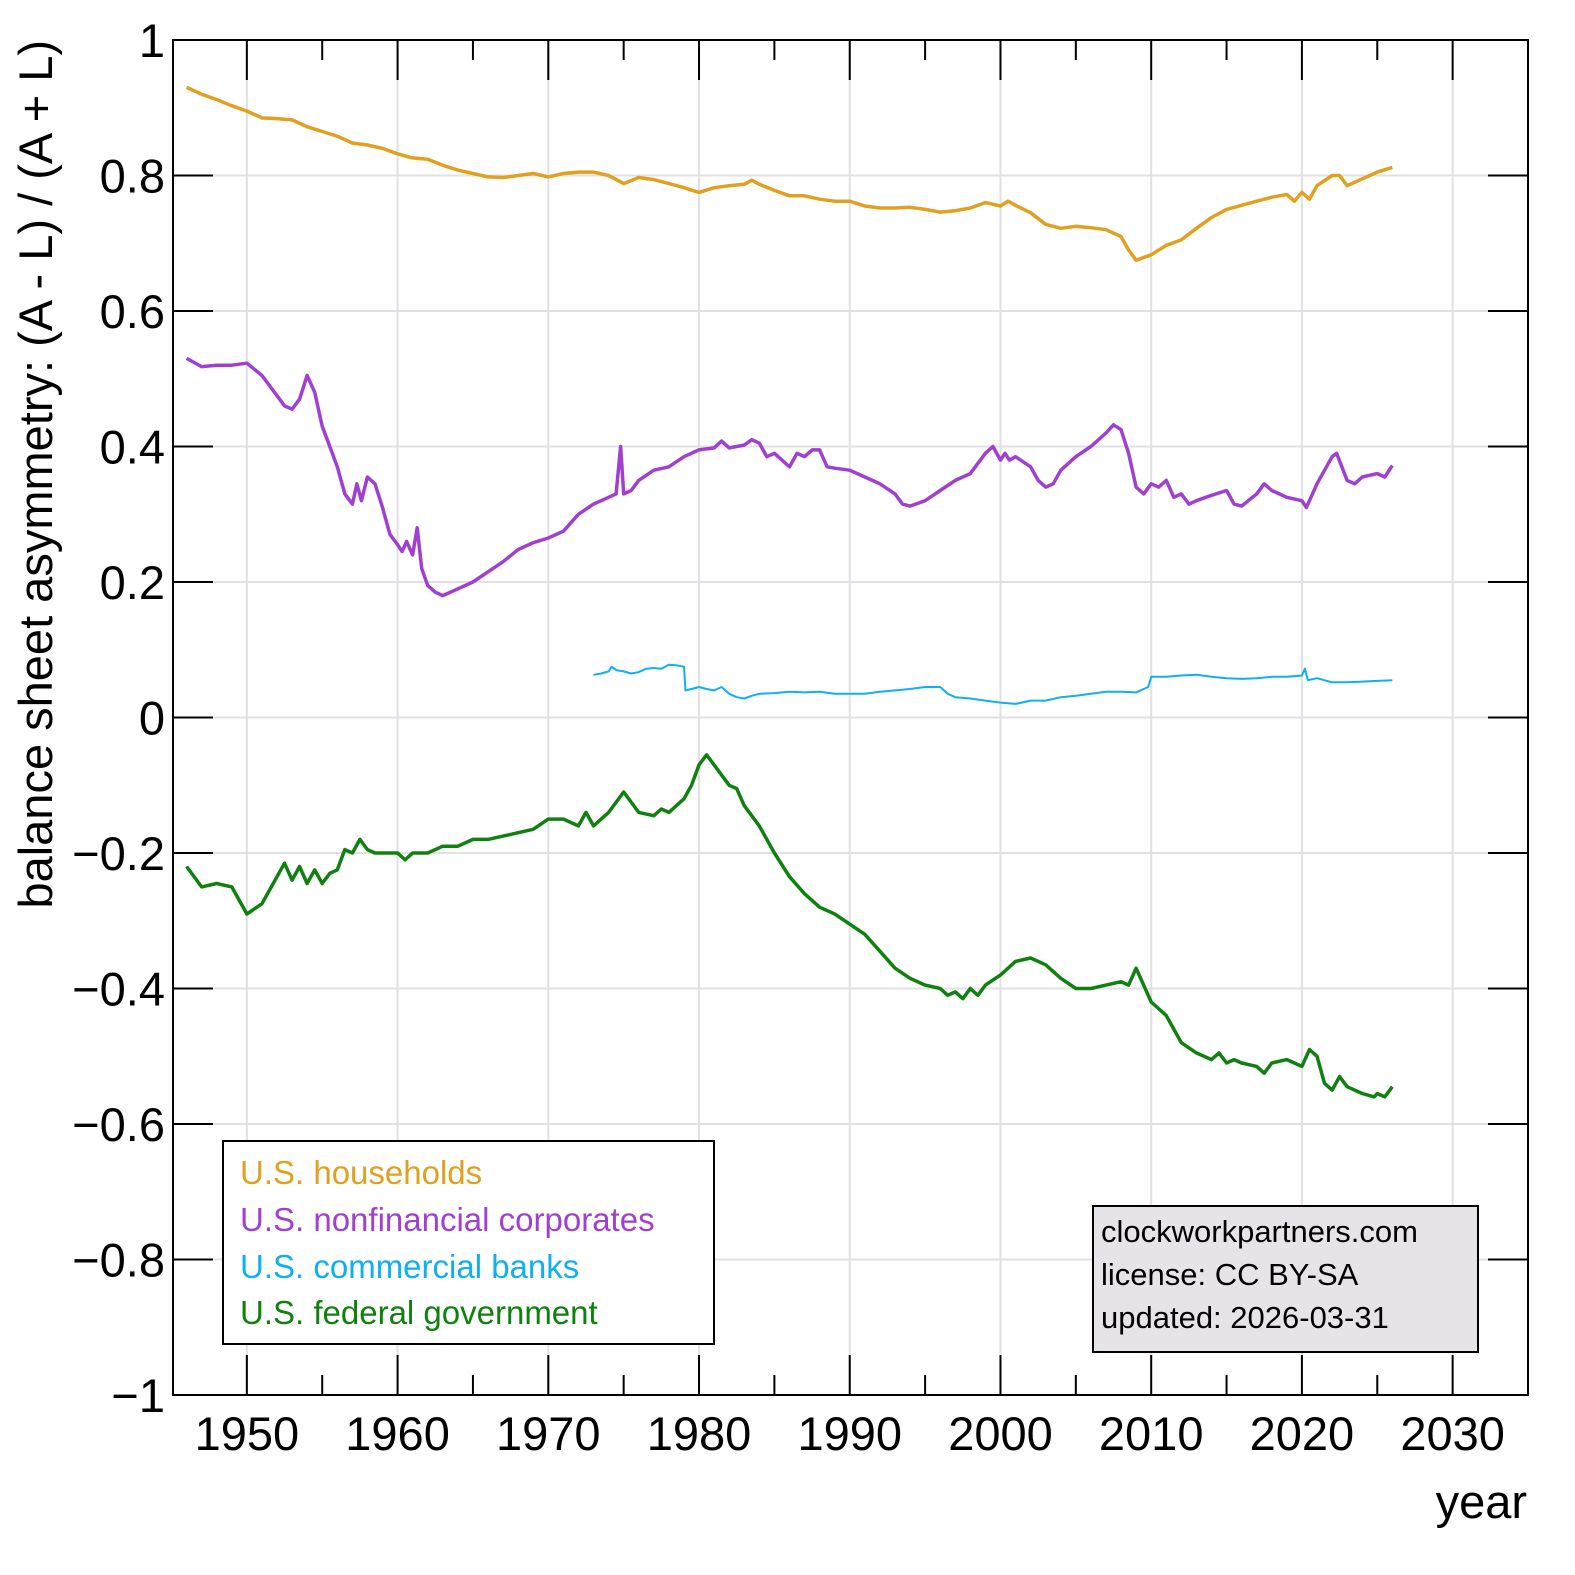 This screenshot has height=1575, width=1575. What do you see at coordinates (397, 1433) in the screenshot?
I see `x-tick-label: 1960` at bounding box center [397, 1433].